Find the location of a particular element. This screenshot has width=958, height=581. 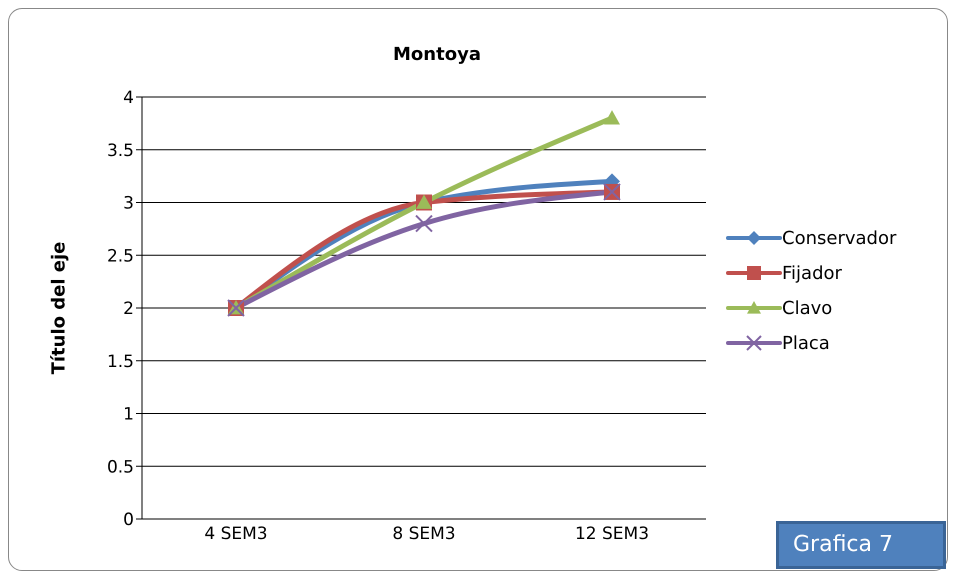

y-tick-label: 1.5 is located at coordinates (120, 362).